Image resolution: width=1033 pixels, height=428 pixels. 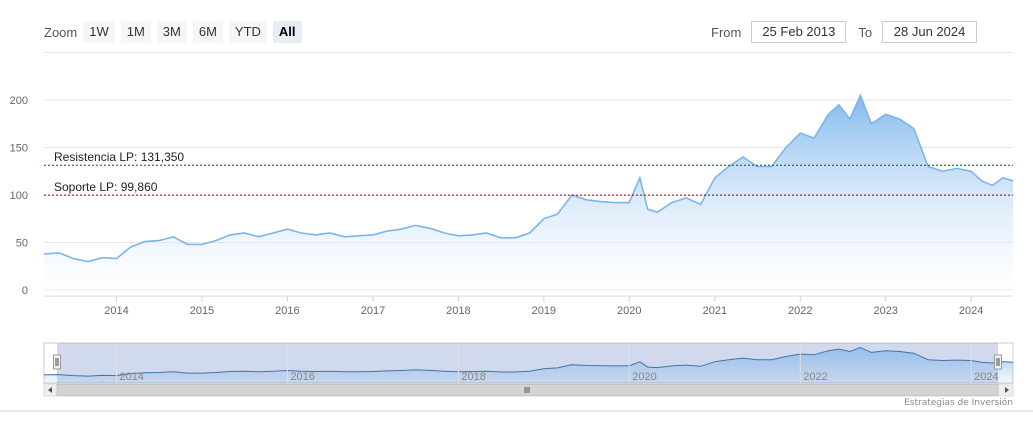 What do you see at coordinates (61, 32) in the screenshot?
I see `zoom-label: Zoom` at bounding box center [61, 32].